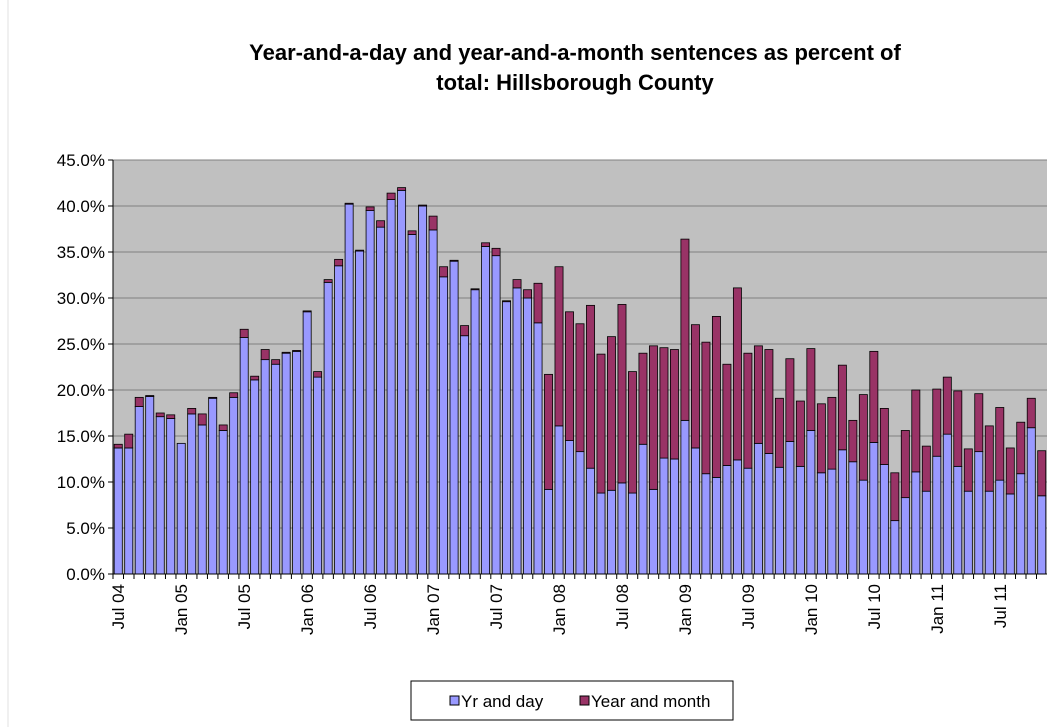 This screenshot has width=1050, height=727. I want to click on y-tick-label: 40.0%, so click(81, 206).